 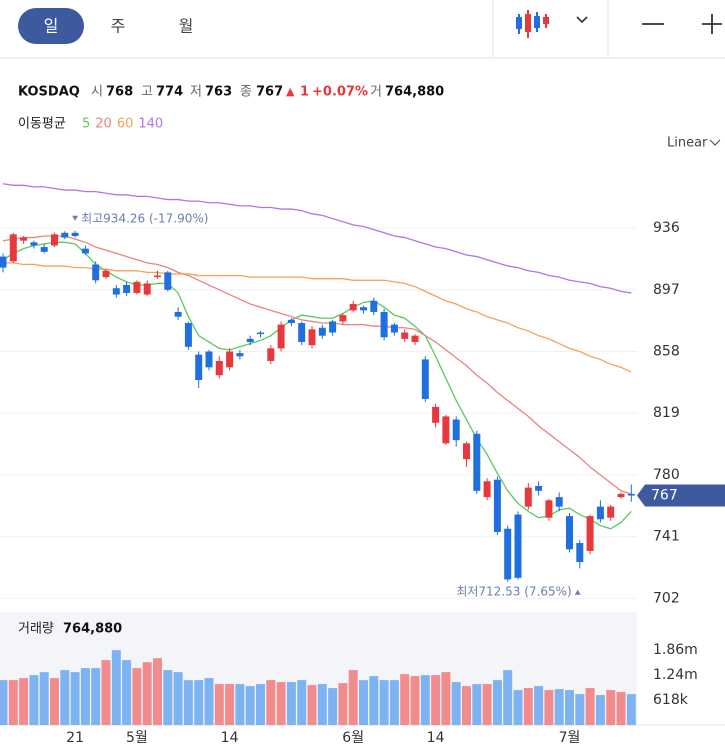 What do you see at coordinates (414, 92) in the screenshot?
I see `quote-value: 764,880` at bounding box center [414, 92].